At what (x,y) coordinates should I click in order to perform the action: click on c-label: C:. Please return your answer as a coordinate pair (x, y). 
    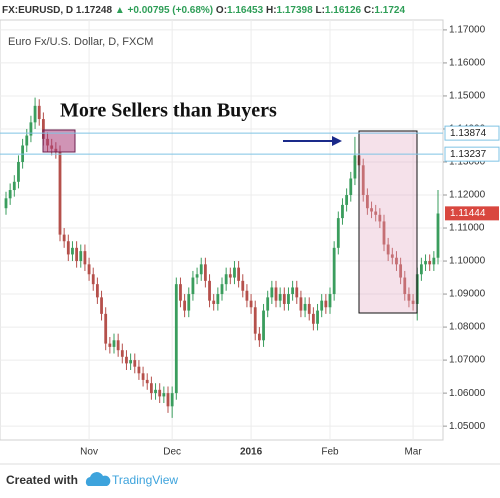
    Looking at the image, I should click on (369, 10).